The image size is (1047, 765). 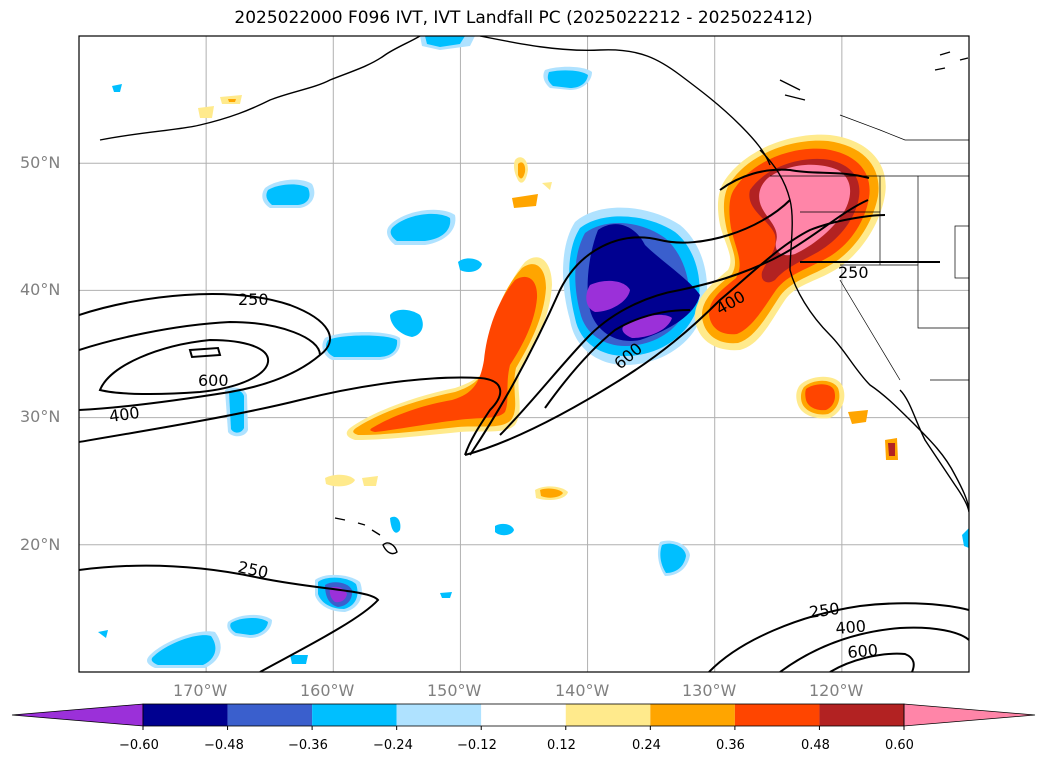 I want to click on negative-anomaly-region-central, so click(x=635, y=286).